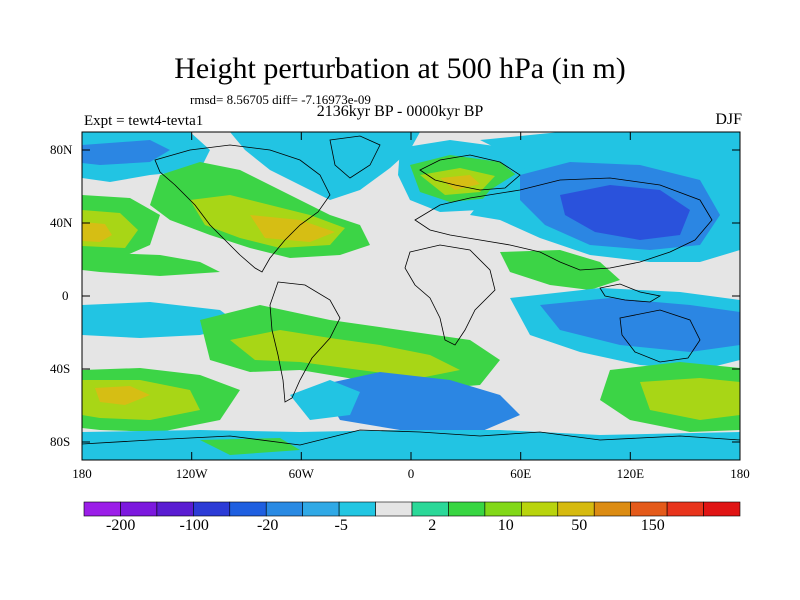  I want to click on chart-title: Height perturbation at 500 hPa (in m), so click(400, 68).